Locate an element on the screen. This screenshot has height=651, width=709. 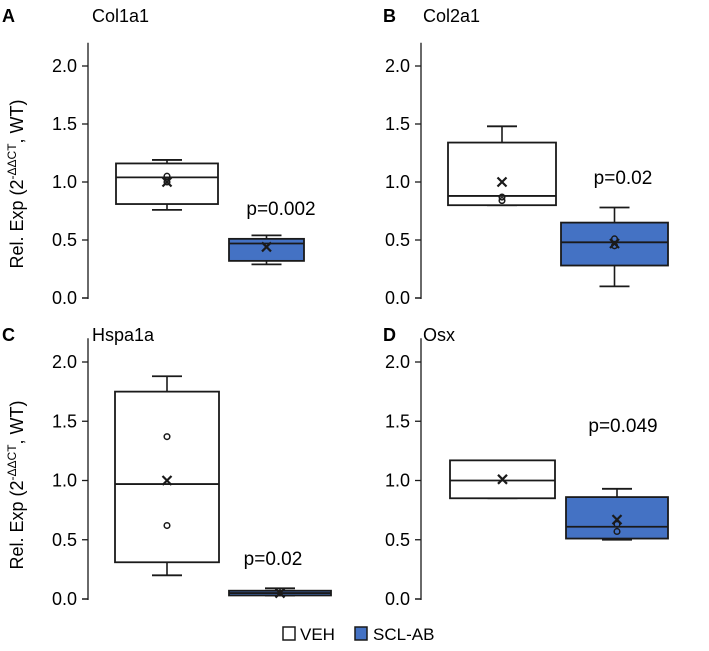
mean-marker-scl-ab-c is located at coordinates (280, 593).